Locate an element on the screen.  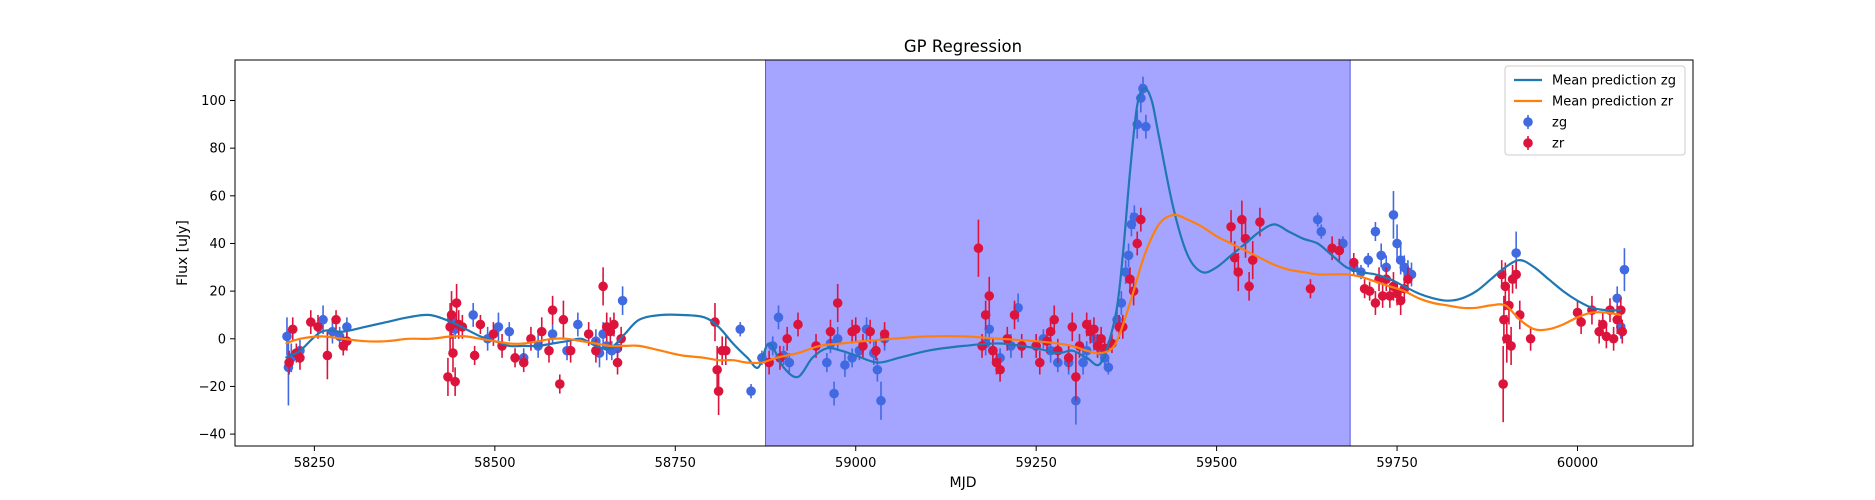
x-axis: 58250 58500 58750 59000 59250 59500 59750 60000 is located at coordinates (946, 458).